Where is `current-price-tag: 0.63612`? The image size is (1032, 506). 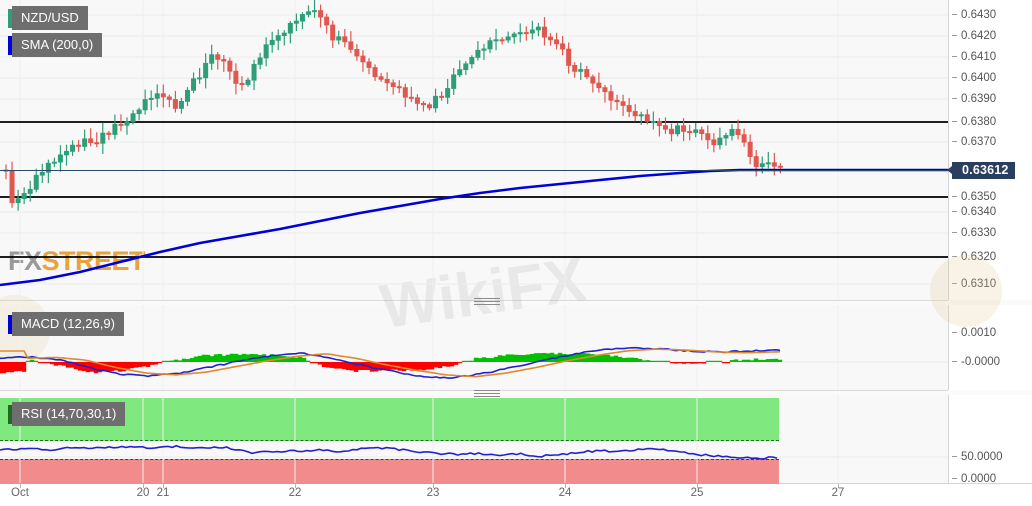
current-price-tag: 0.63612 is located at coordinates (981, 170).